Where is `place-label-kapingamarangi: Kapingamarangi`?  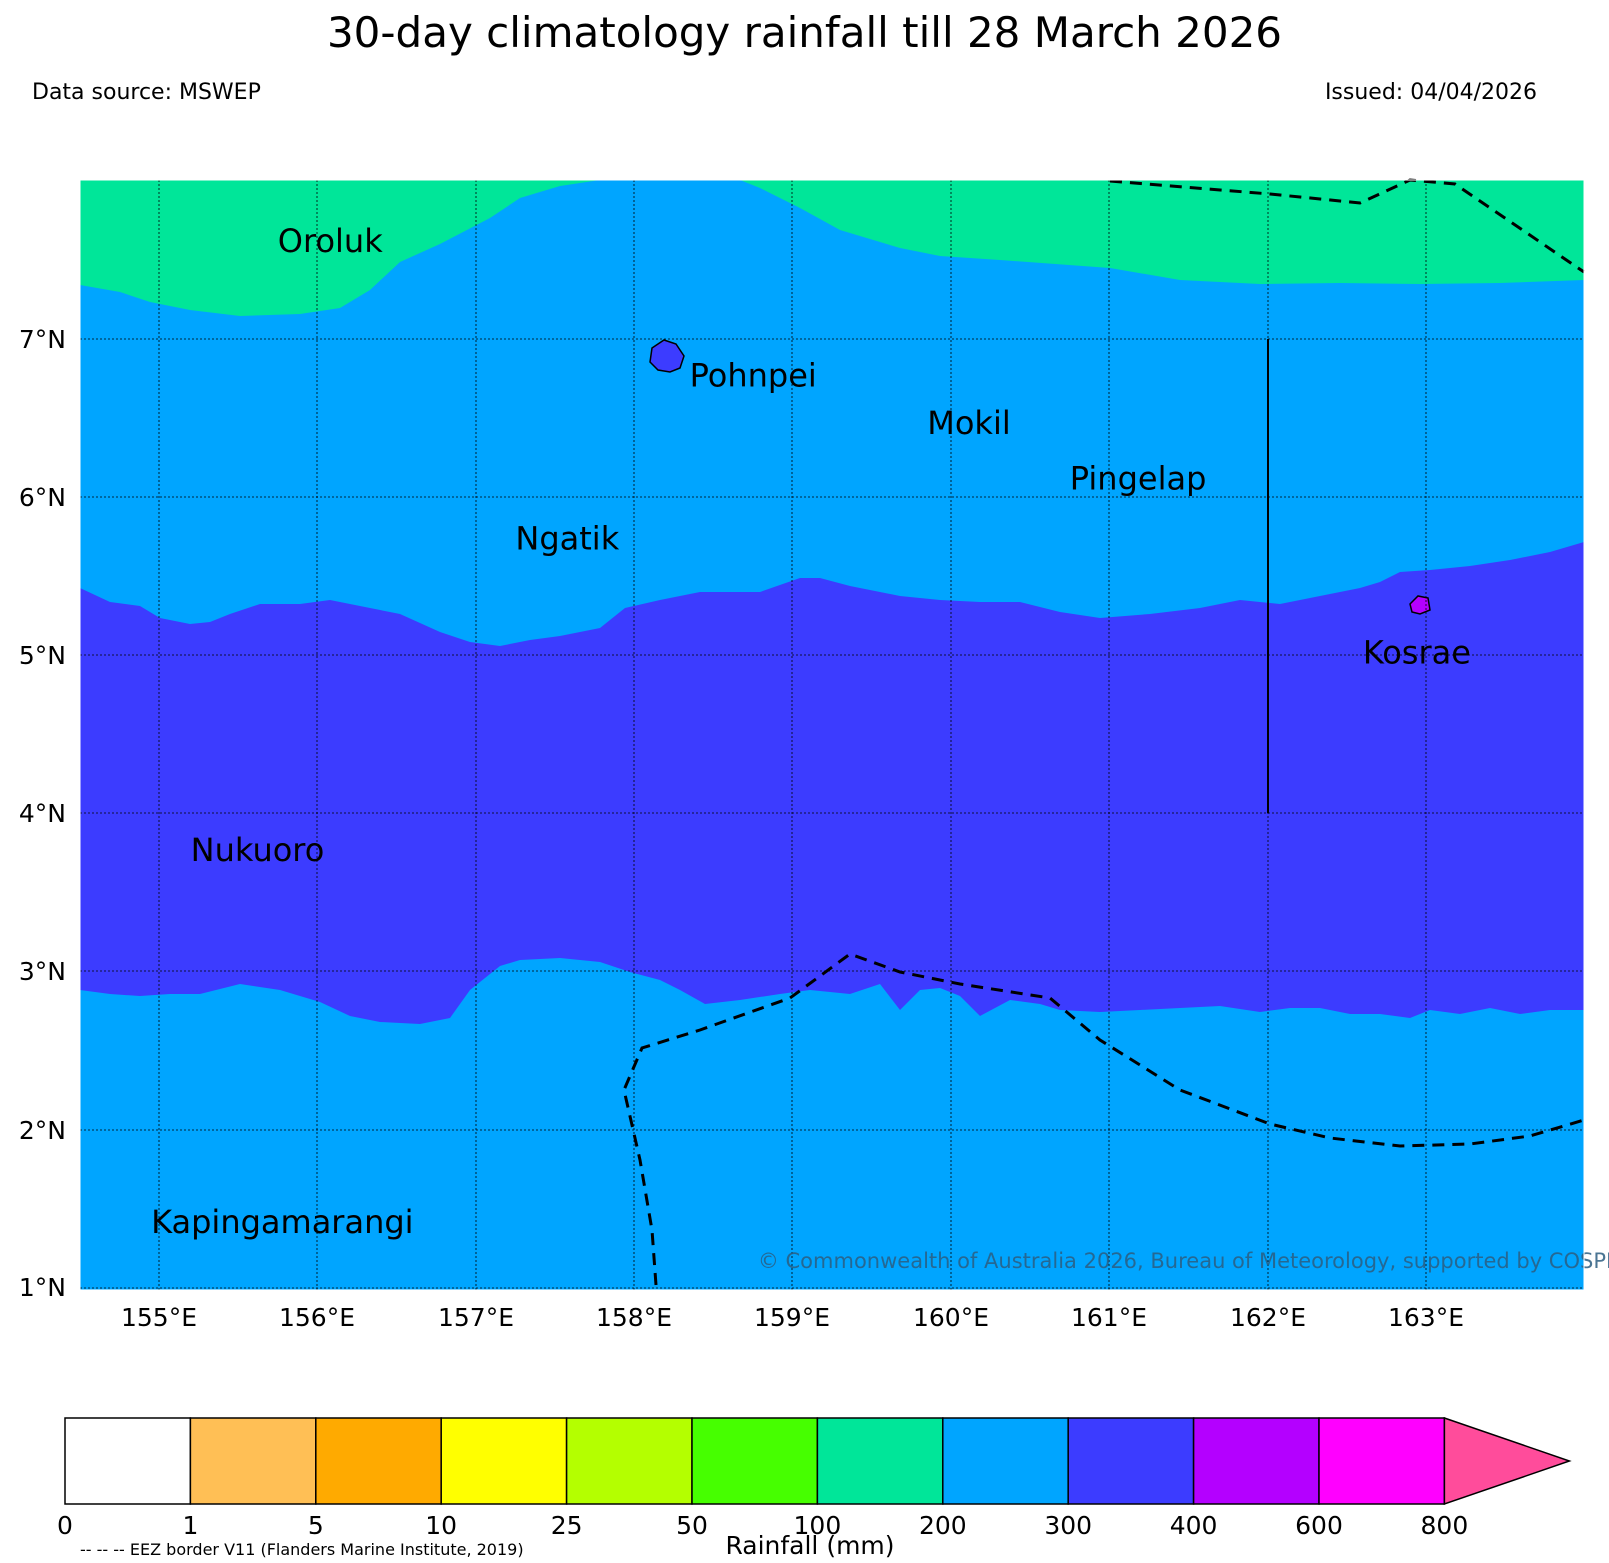 place-label-kapingamarangi: Kapingamarangi is located at coordinates (282, 1222).